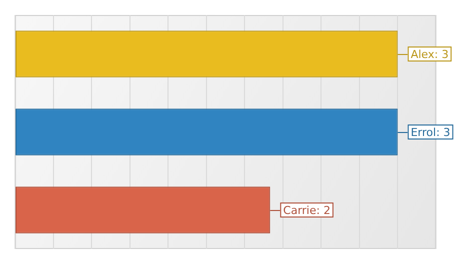 Image resolution: width=458 pixels, height=268 pixels. Describe the element at coordinates (429, 54) in the screenshot. I see `data-label: Alex: 3` at that location.